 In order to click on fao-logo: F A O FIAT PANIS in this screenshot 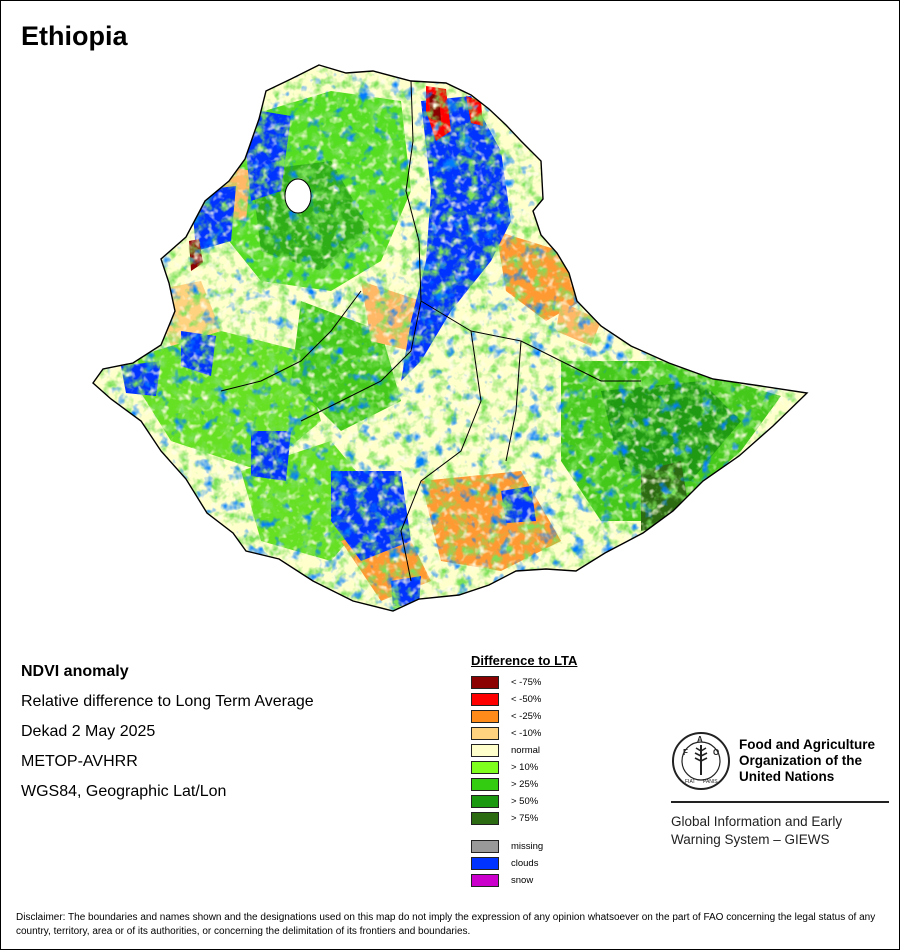, I will do `click(701, 761)`.